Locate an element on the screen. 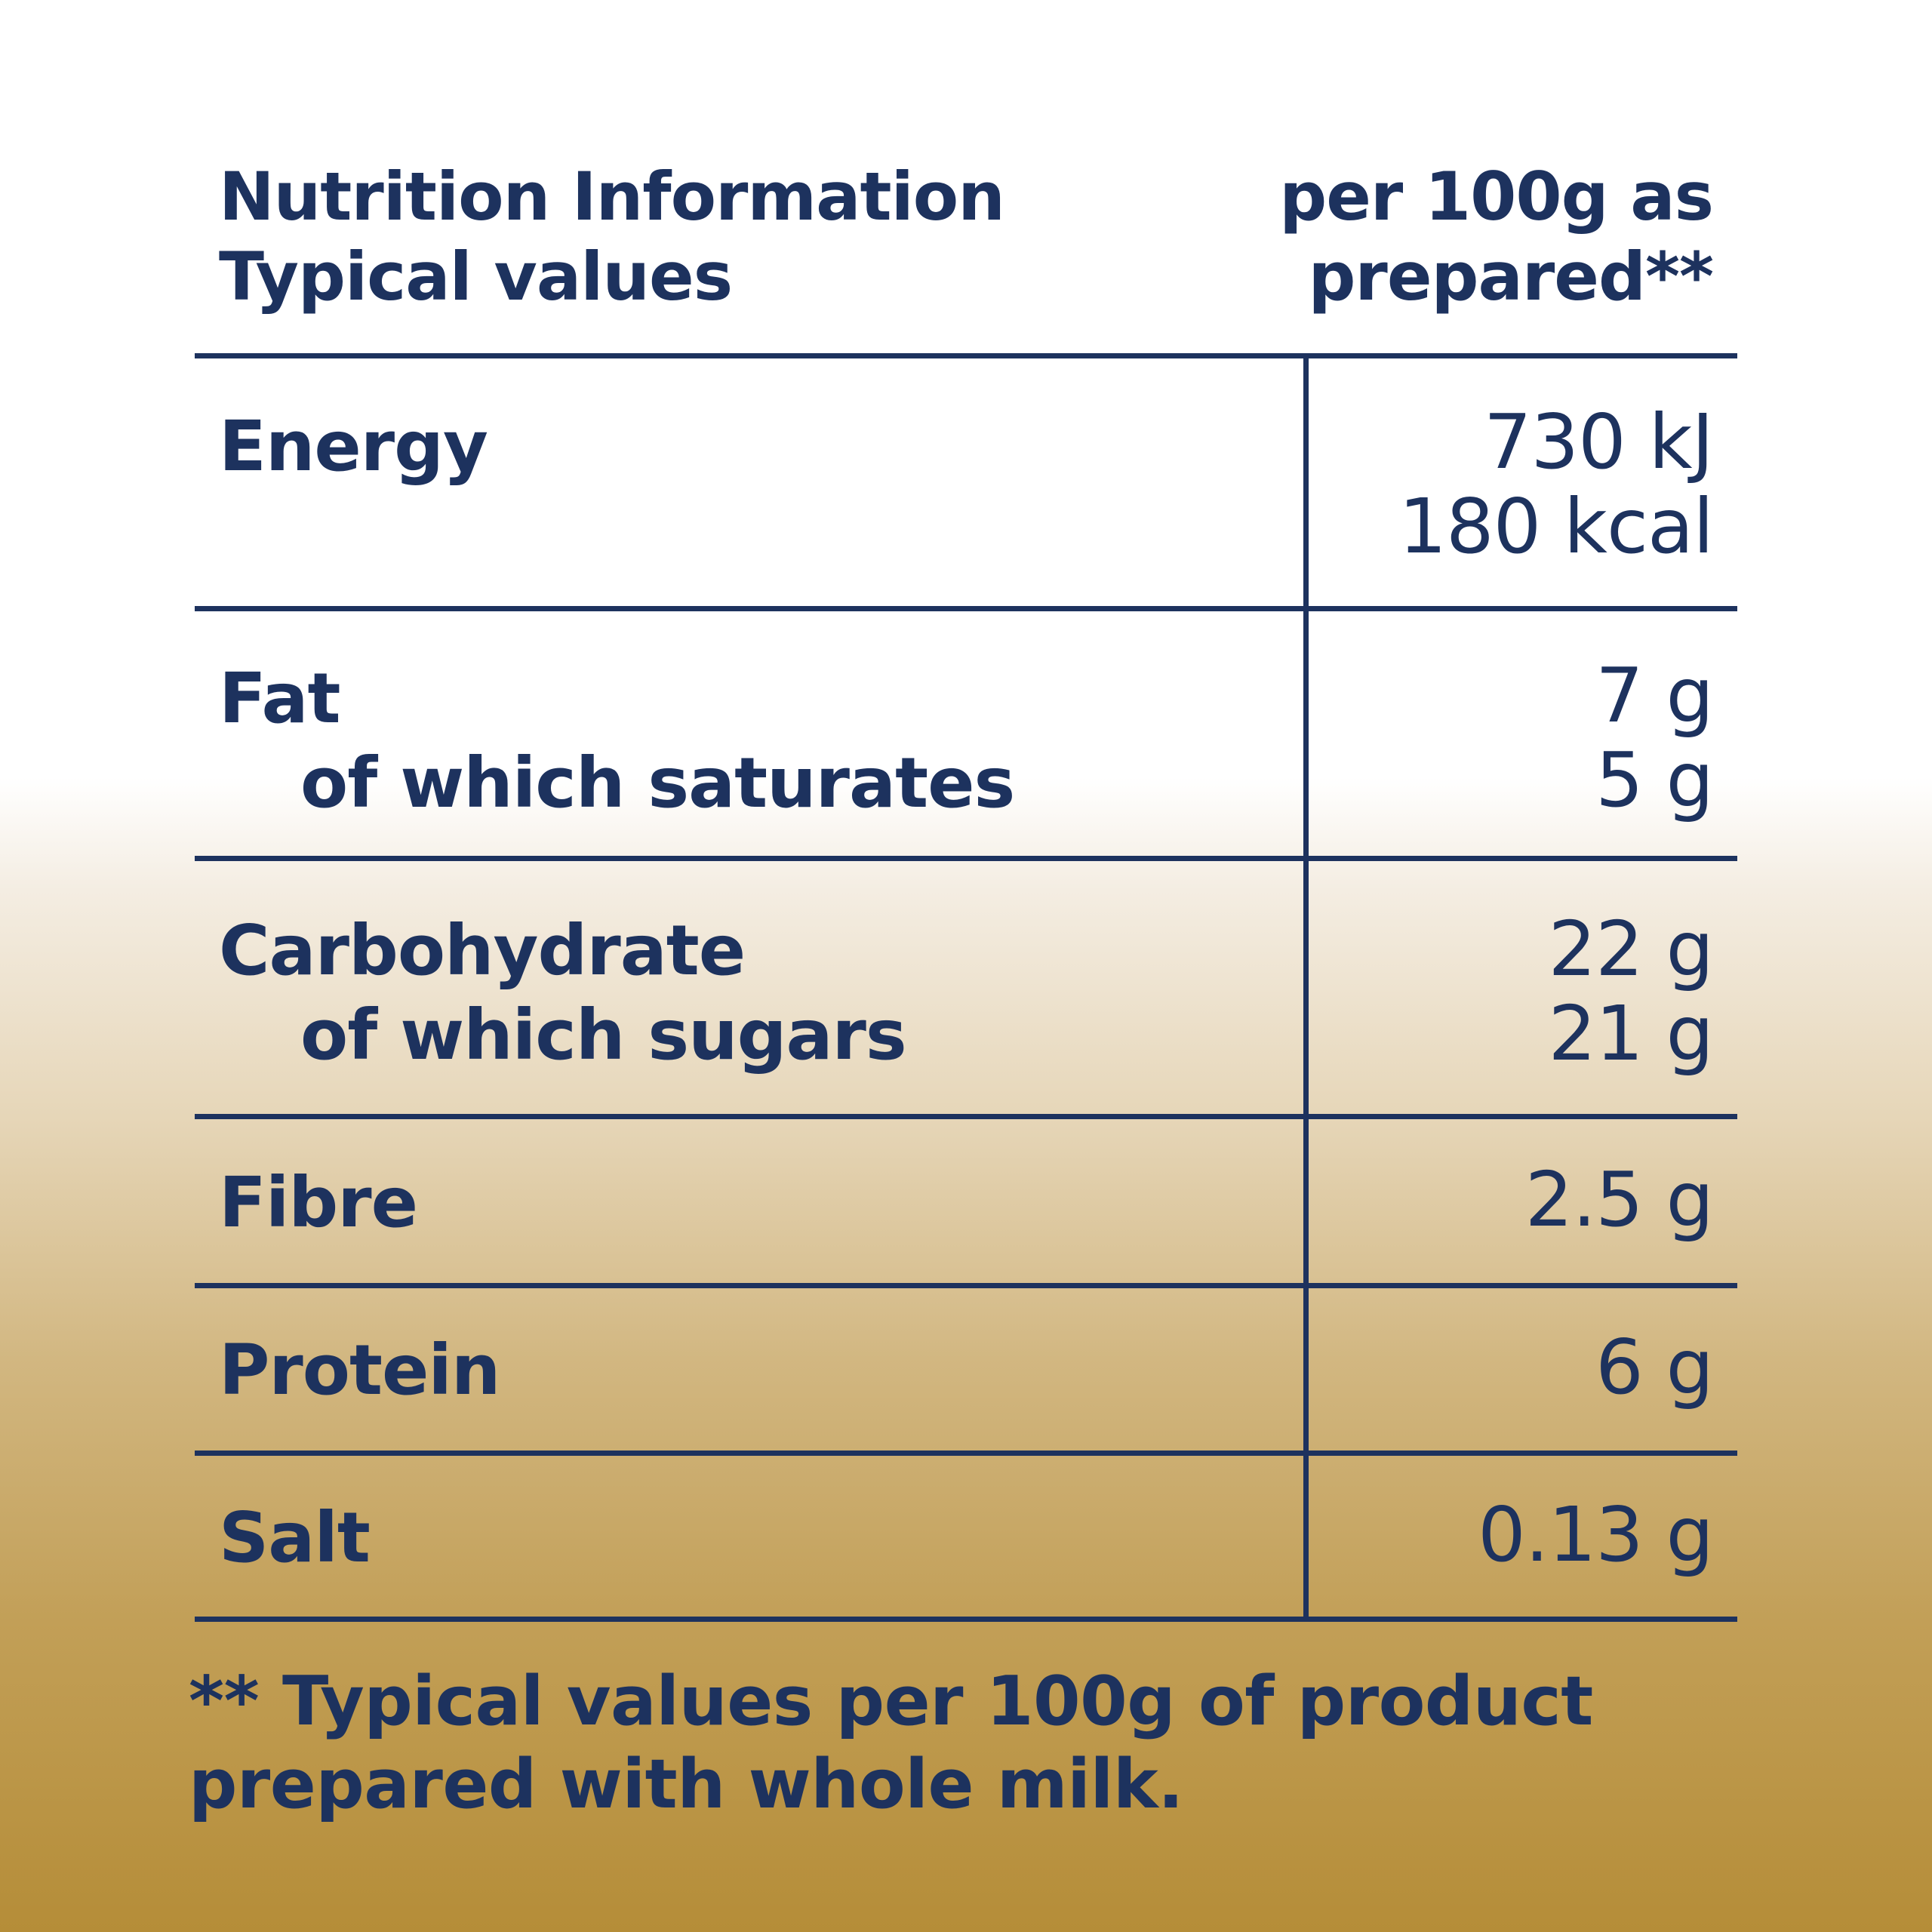 This screenshot has width=1932, height=1932. row-value-fibre: 2.5 g is located at coordinates (1619, 1199).